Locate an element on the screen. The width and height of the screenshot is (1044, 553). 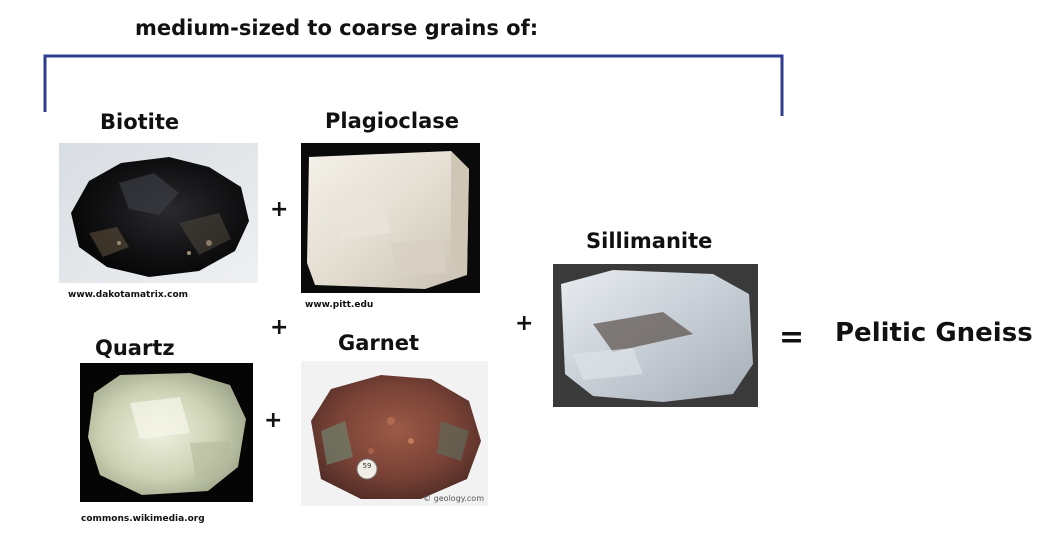
plagioclase-credit: www.pitt.edu is located at coordinates (339, 305).